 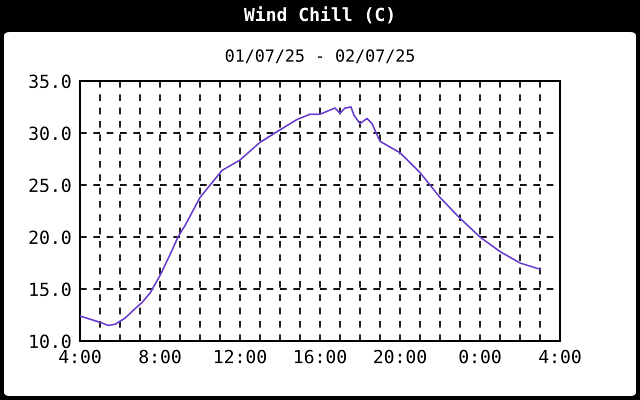 What do you see at coordinates (320, 357) in the screenshot?
I see `x-tick-label: 16:00` at bounding box center [320, 357].